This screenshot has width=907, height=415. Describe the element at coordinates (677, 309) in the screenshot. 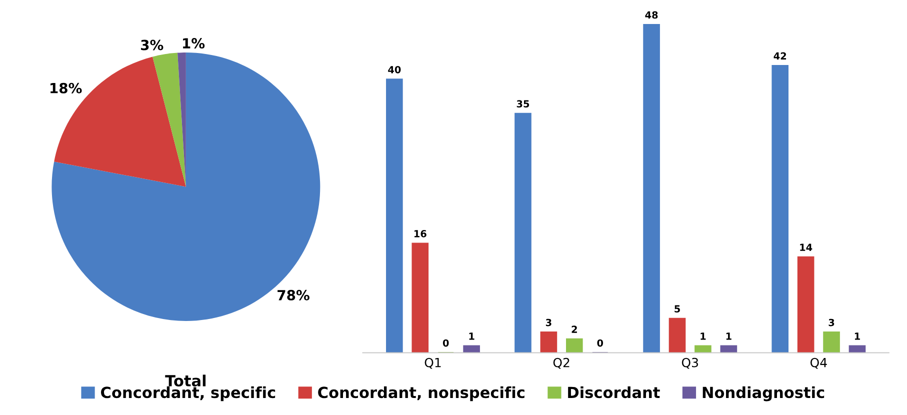

I see `data-label: 5` at that location.